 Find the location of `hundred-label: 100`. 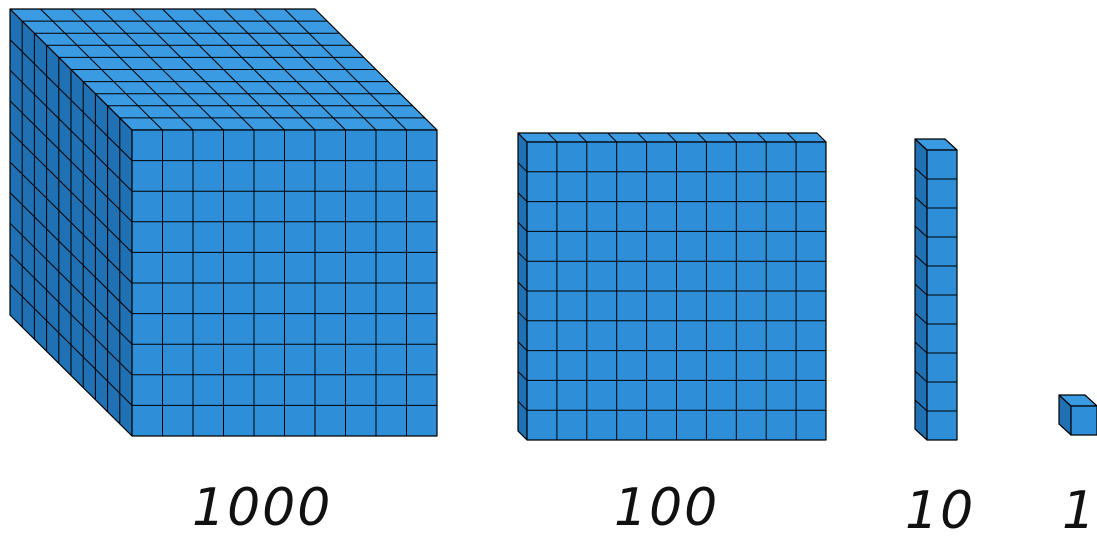

hundred-label: 100 is located at coordinates (667, 508).